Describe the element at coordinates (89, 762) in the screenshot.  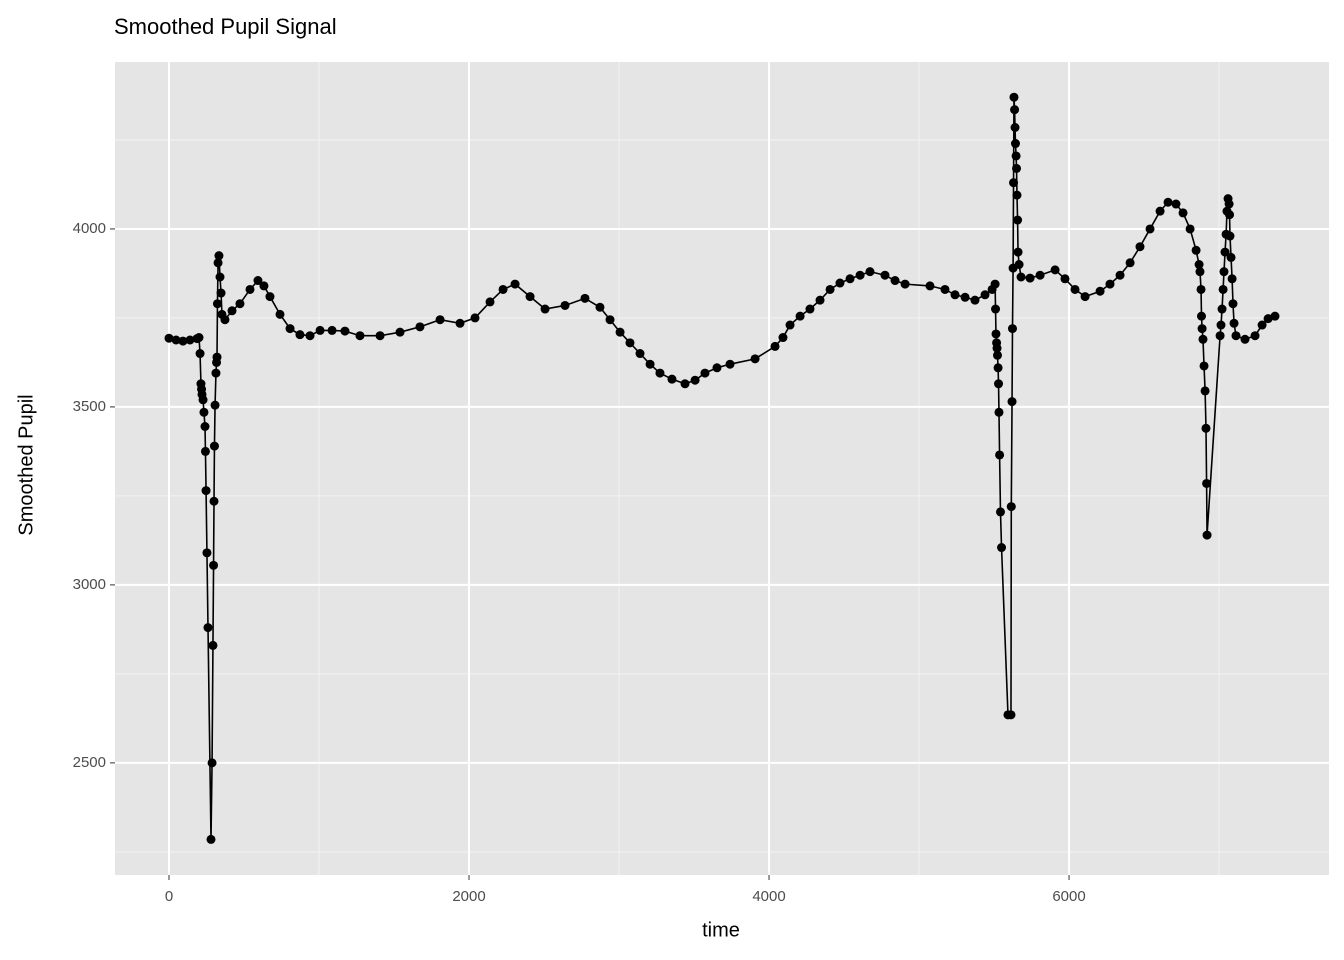
I see `y-tick-label: 2500` at that location.